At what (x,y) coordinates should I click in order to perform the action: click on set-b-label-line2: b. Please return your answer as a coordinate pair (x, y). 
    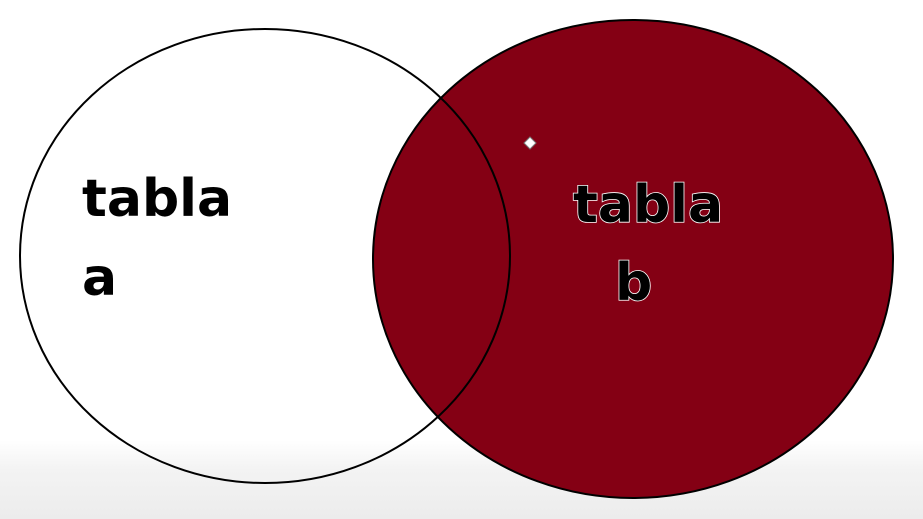
    Looking at the image, I should click on (633, 283).